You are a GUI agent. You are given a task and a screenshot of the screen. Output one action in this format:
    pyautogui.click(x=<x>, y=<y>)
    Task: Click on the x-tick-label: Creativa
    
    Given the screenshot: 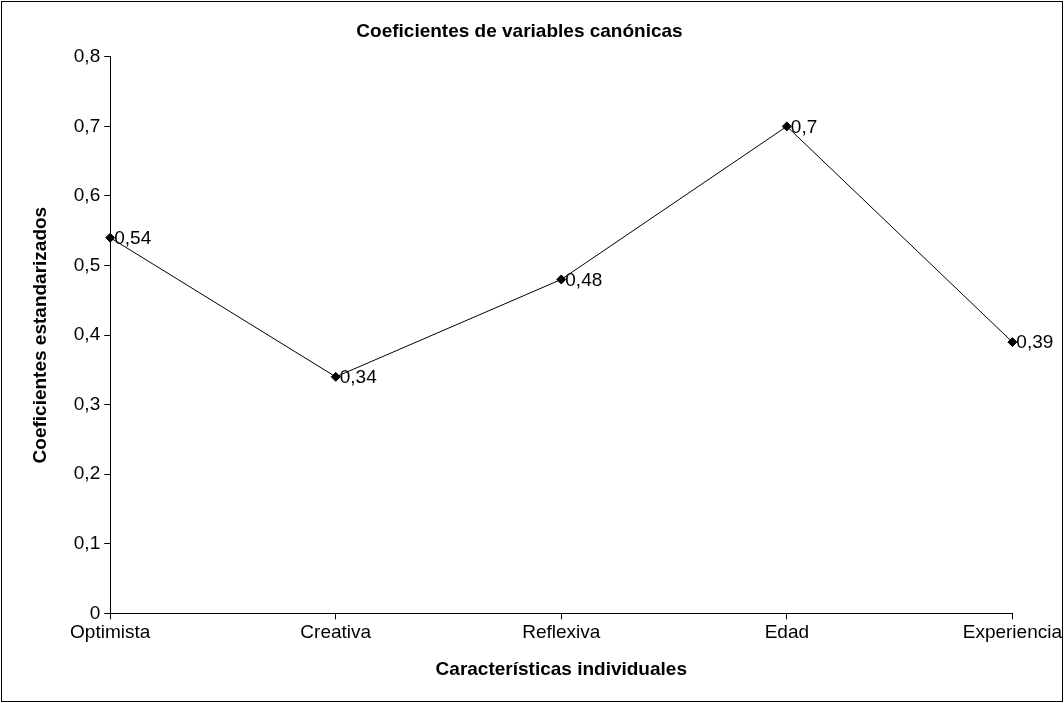 What is the action you would take?
    pyautogui.click(x=336, y=632)
    